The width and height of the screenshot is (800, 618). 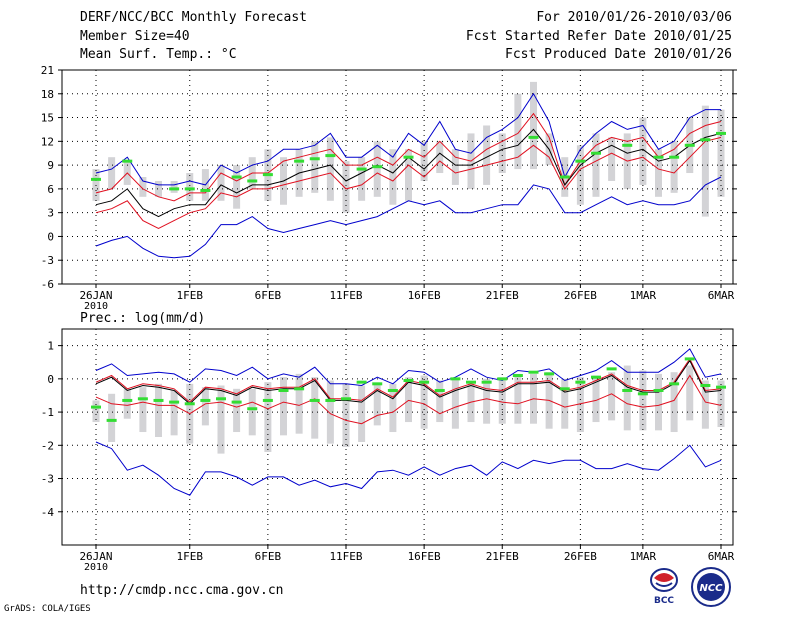 I want to click on temp-y-tick-label: 18, so click(x=47, y=94).